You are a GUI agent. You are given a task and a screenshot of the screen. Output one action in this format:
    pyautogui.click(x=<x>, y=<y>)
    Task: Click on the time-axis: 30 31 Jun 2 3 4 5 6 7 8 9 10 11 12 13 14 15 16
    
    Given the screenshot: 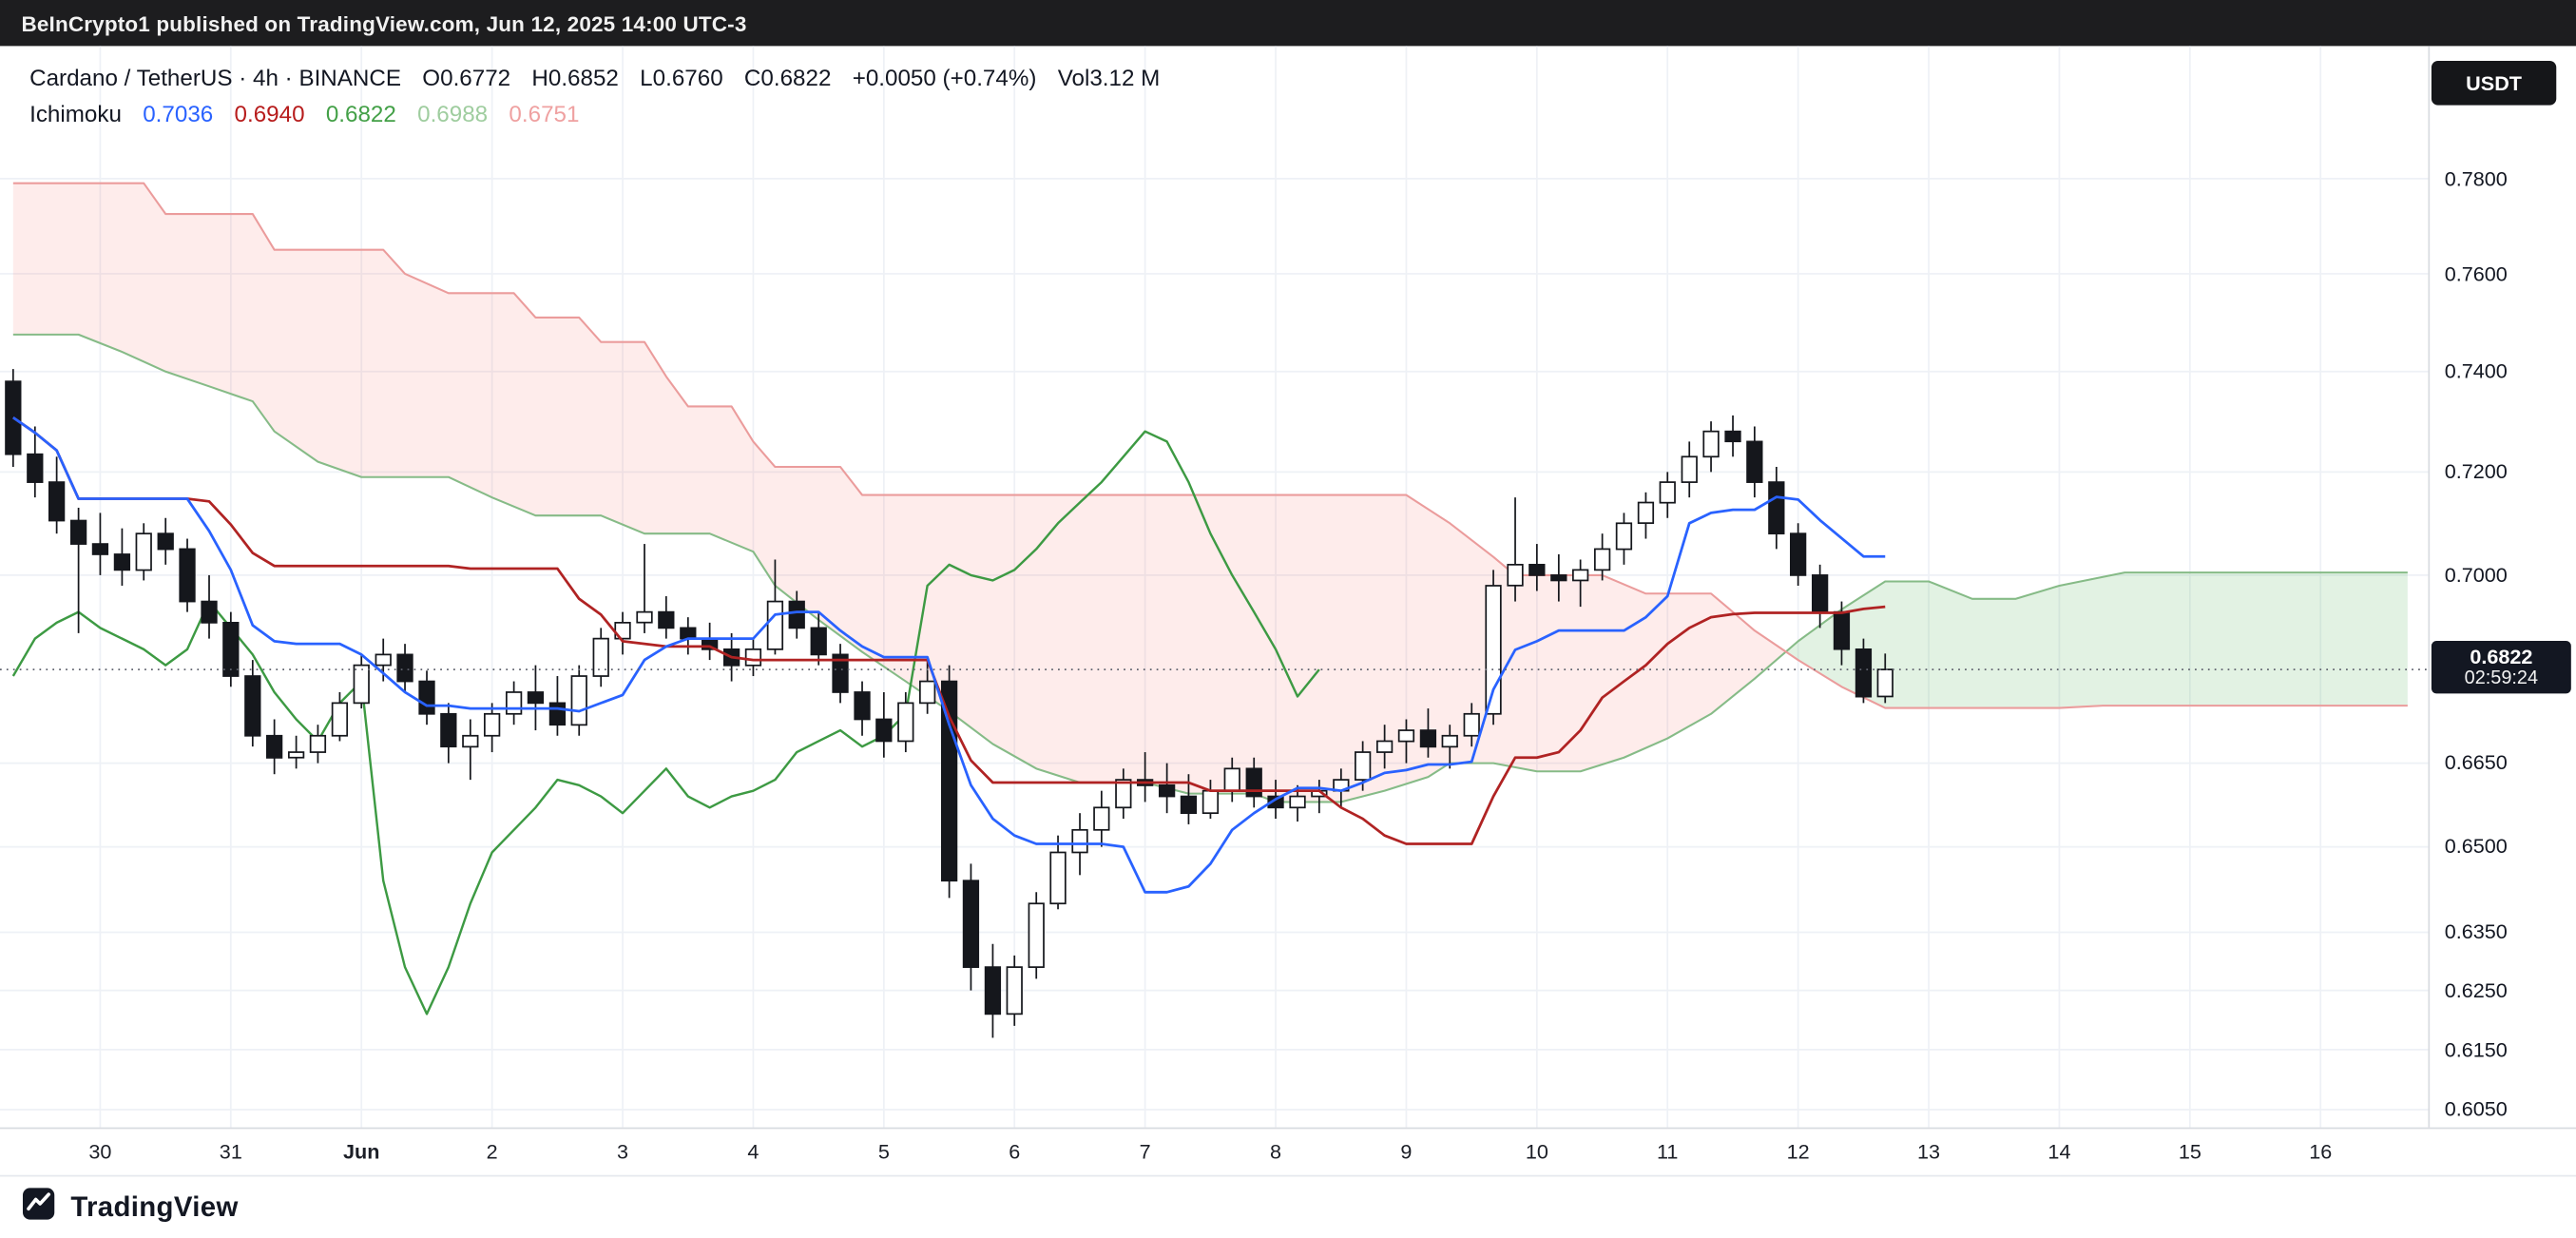 What is the action you would take?
    pyautogui.click(x=1288, y=1151)
    